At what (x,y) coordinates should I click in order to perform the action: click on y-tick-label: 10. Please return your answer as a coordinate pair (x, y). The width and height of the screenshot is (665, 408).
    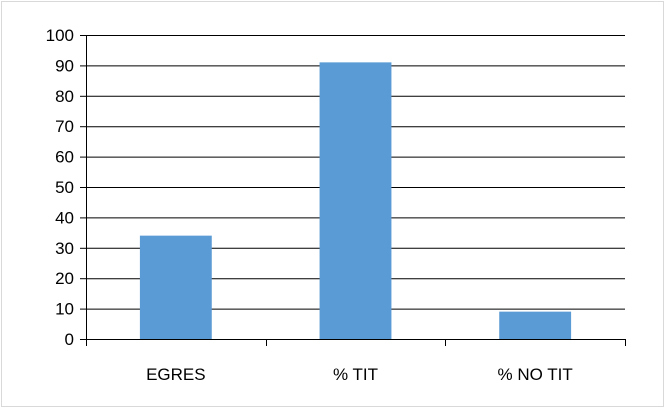
    Looking at the image, I should click on (64, 309).